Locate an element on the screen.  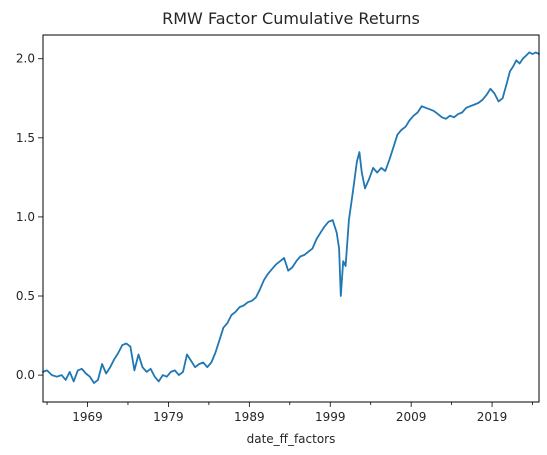
x-axis: 1969 1979 1989 1999 2009 2019 is located at coordinates (289, 413).